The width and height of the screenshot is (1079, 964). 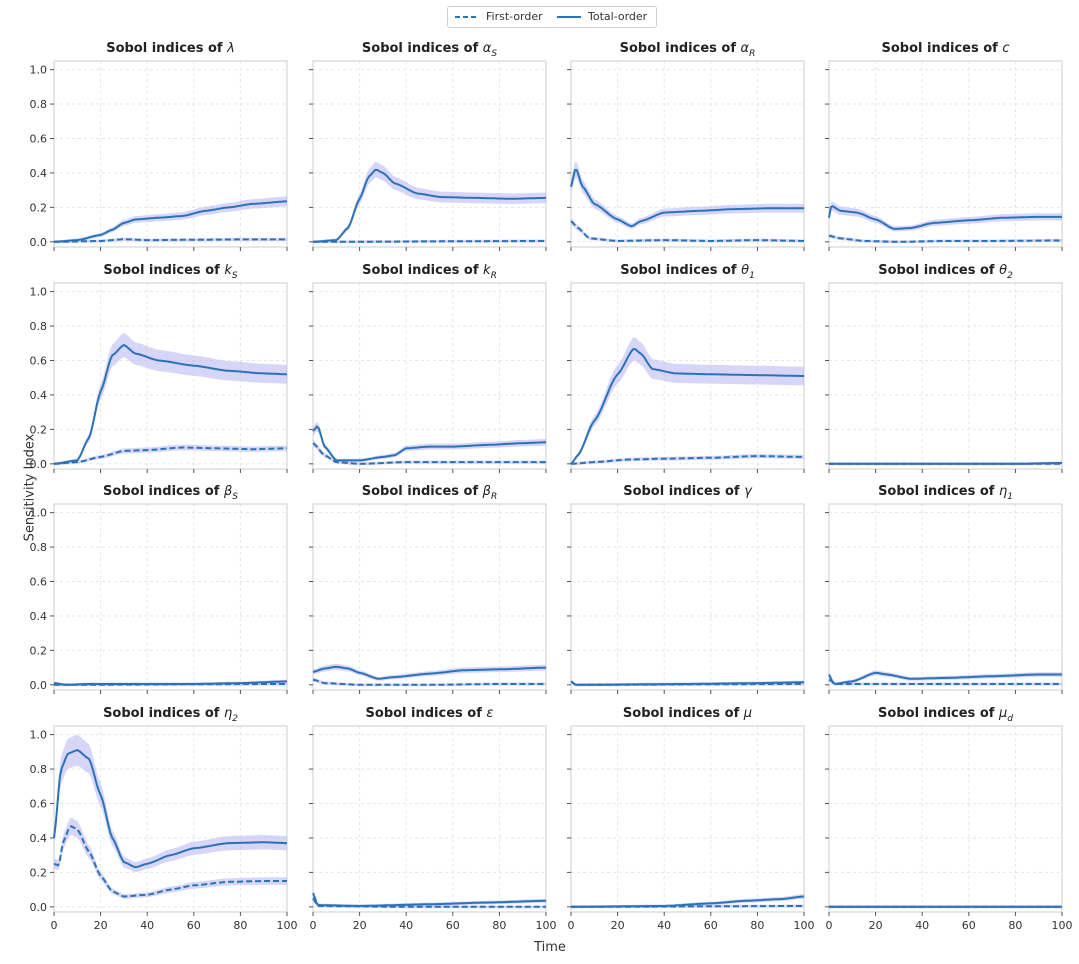 I want to click on x-tick-label: 20, so click(x=618, y=925).